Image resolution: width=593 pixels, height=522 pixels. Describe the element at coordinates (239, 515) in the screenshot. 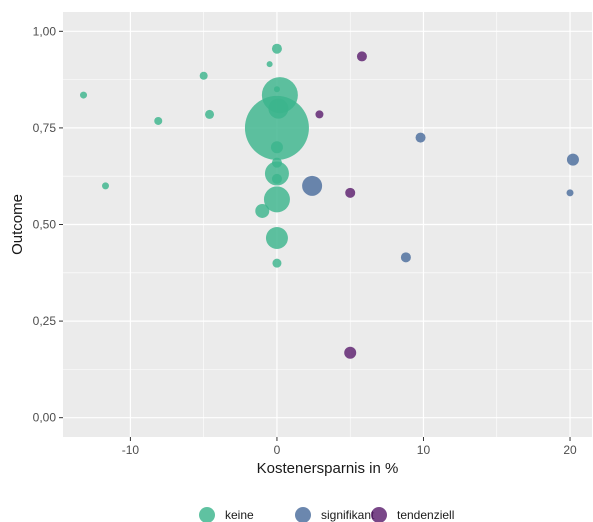

I see `legend-label-keine: keine` at that location.